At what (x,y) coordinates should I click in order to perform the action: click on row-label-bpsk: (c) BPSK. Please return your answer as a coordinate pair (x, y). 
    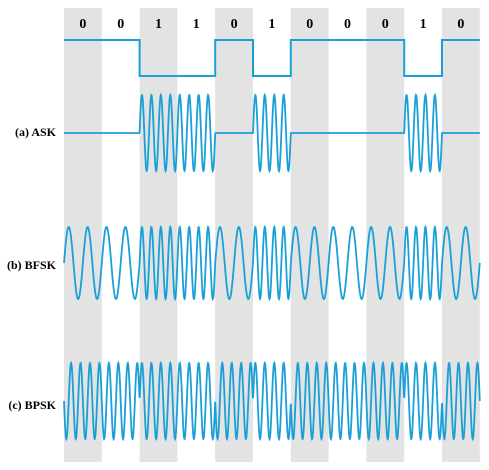
    Looking at the image, I should click on (32, 405).